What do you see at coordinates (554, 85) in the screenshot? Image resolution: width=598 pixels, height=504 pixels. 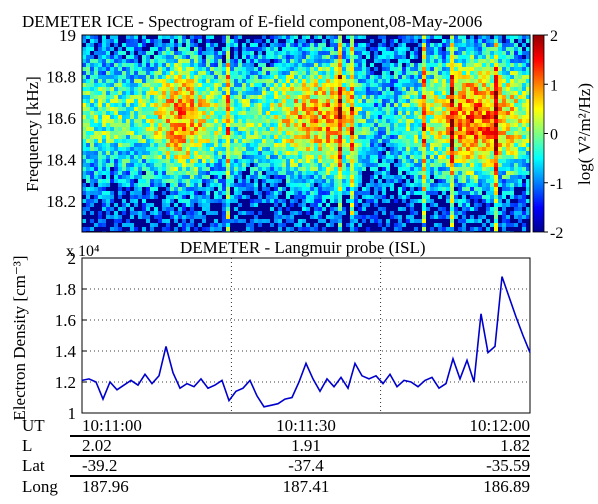 I see `colorbar-tick-label: 1` at bounding box center [554, 85].